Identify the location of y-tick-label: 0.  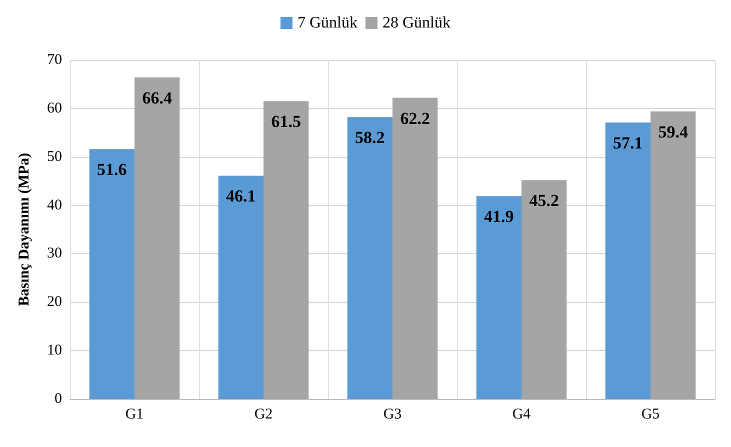
(58, 399).